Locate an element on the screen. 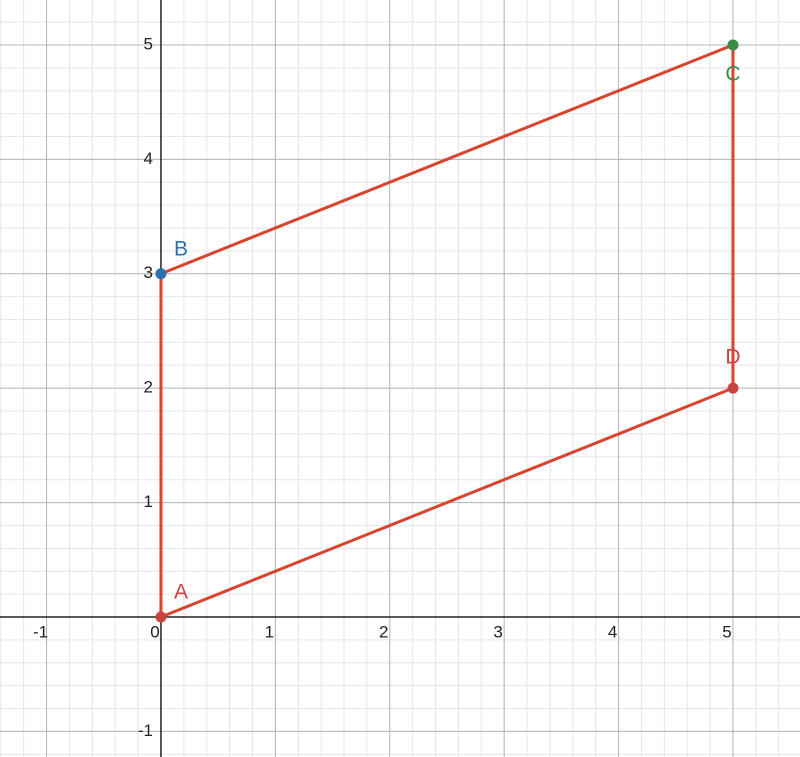 The width and height of the screenshot is (800, 757). y-tick-label: 1 is located at coordinates (147, 501).